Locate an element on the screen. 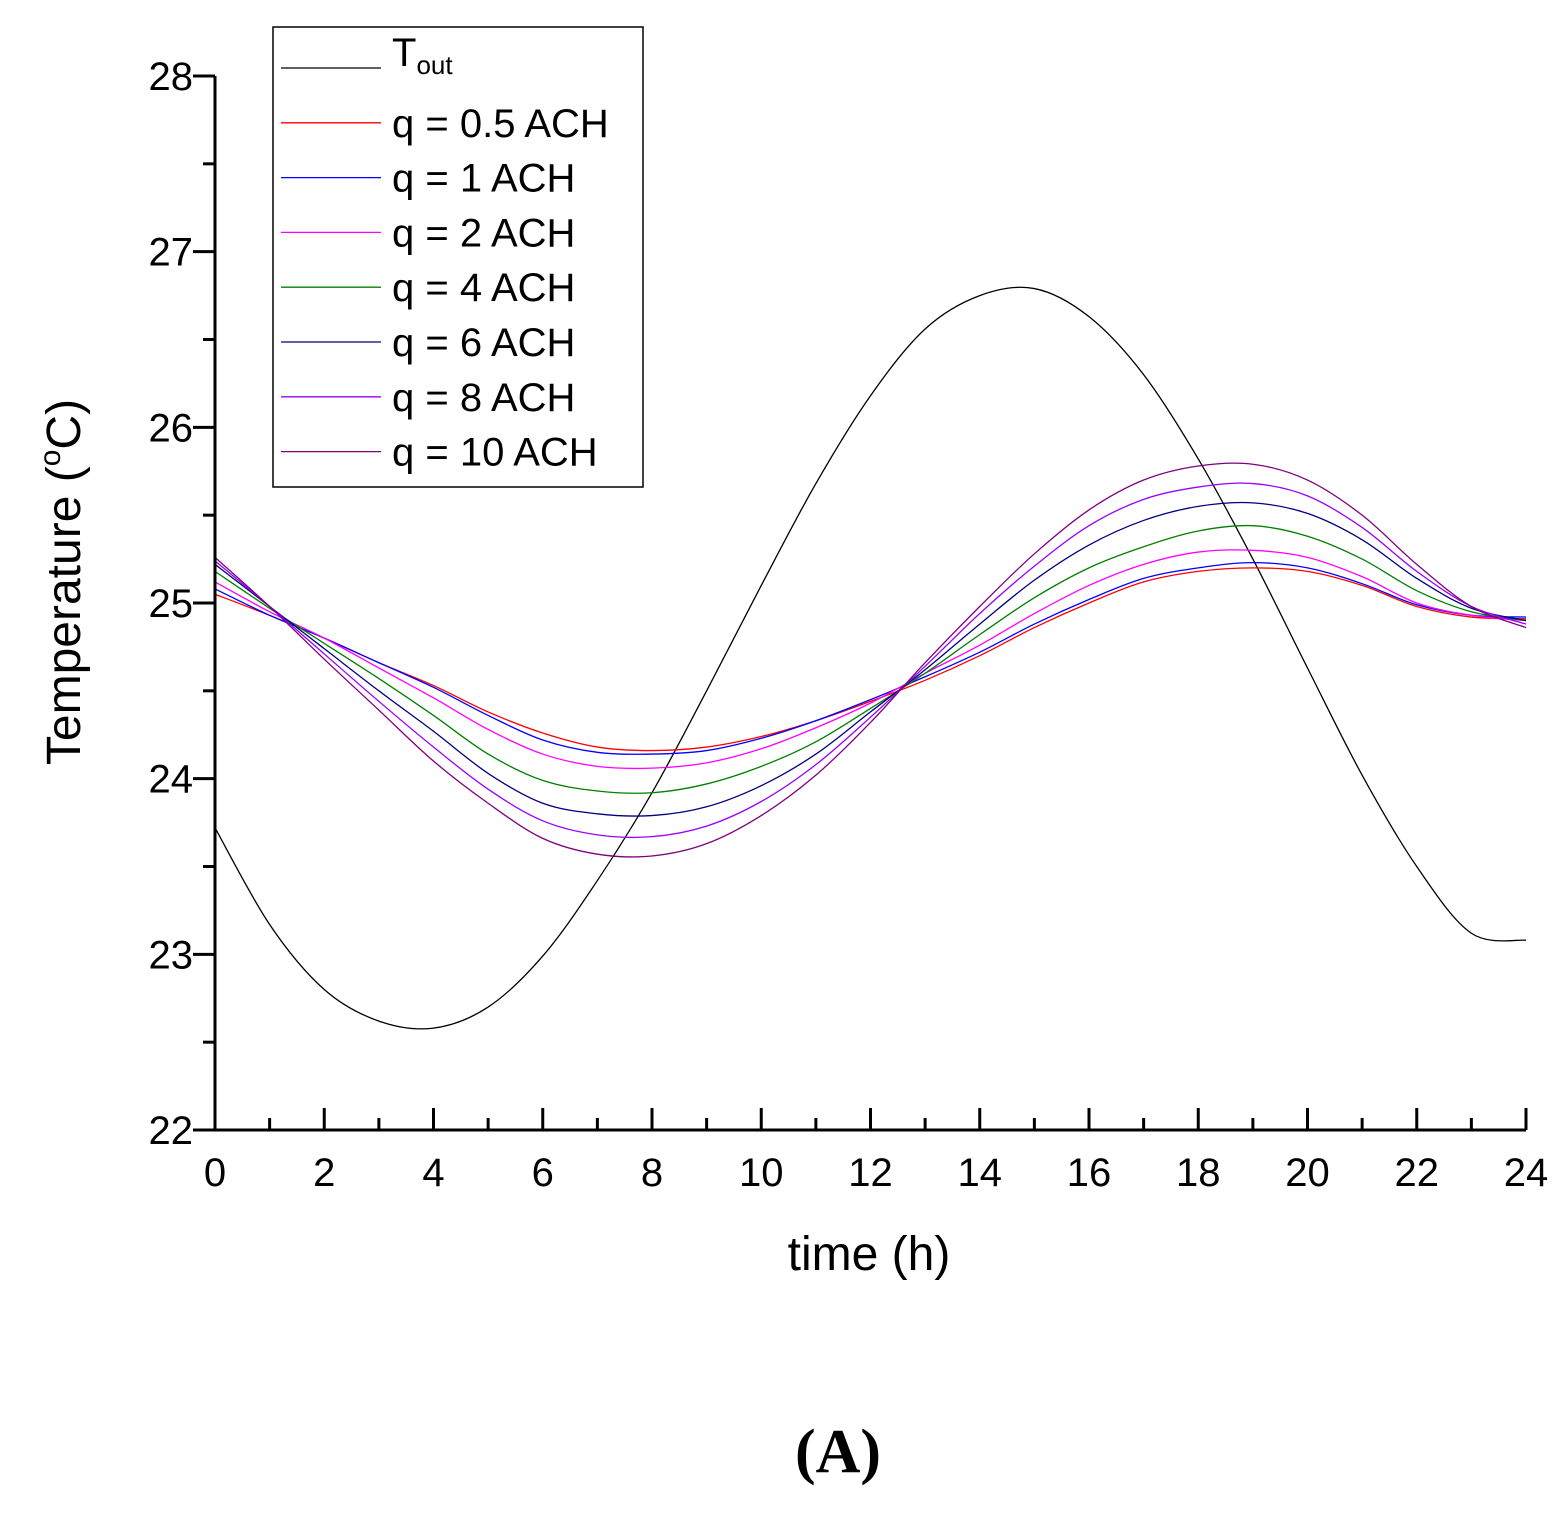 The width and height of the screenshot is (1567, 1518). y-tick-label: 23 is located at coordinates (171, 955).